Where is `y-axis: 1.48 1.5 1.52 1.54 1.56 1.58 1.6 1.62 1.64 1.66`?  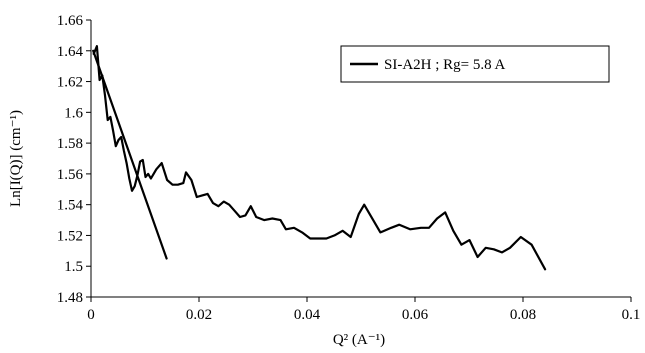 y-axis: 1.48 1.5 1.52 1.54 1.56 1.58 1.6 1.62 1.64 1.66 is located at coordinates (74, 159).